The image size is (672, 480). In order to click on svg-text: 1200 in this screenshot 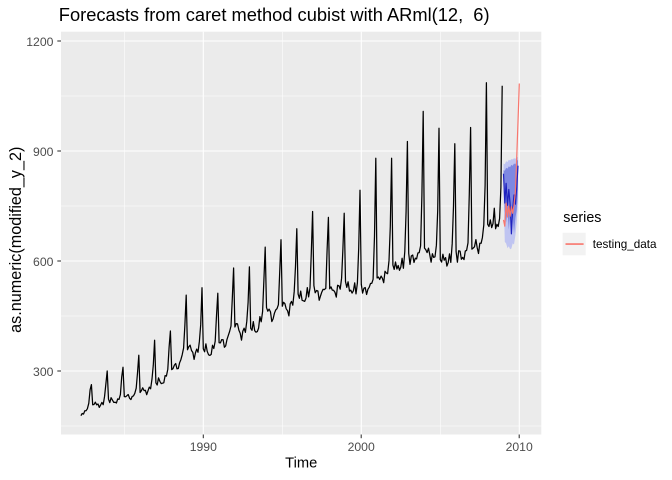, I will do `click(39, 42)`.